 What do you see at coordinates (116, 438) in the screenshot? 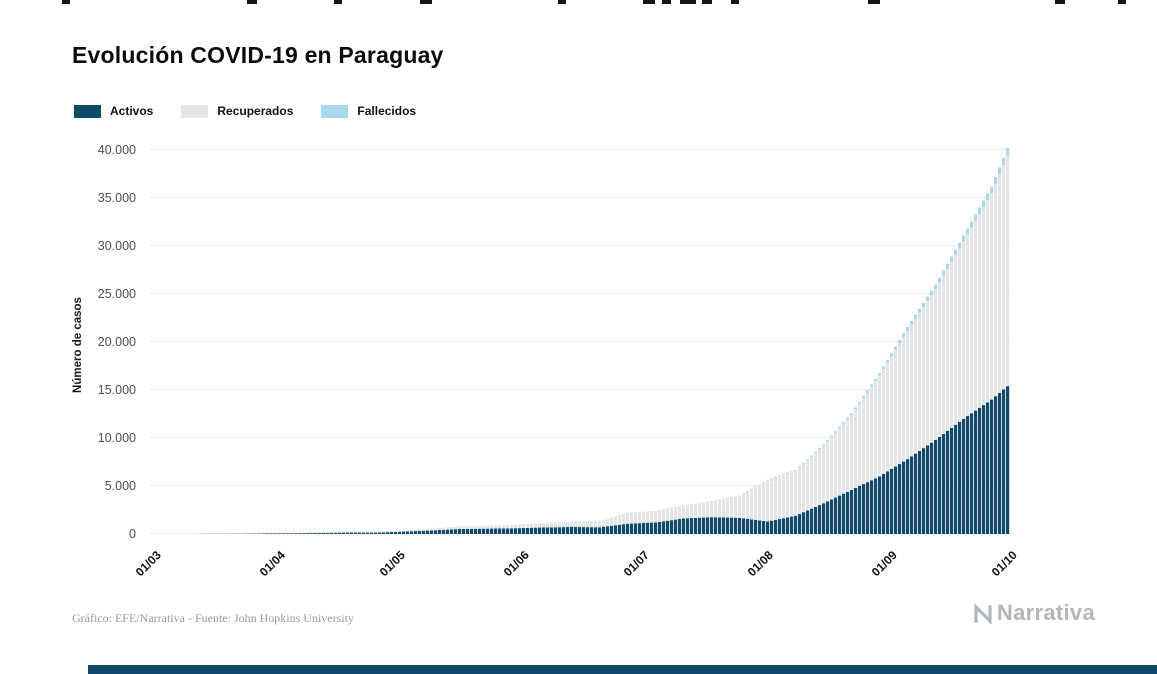
I see `y-tick-label: 10.000` at bounding box center [116, 438].